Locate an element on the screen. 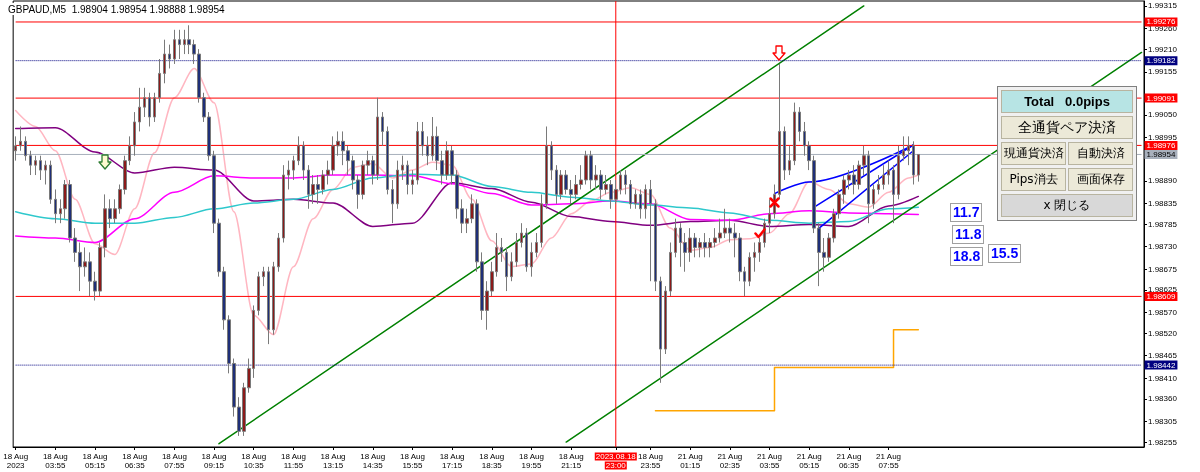 This screenshot has height=472, width=1200. y-tick-label: 1.98520 is located at coordinates (1163, 333).